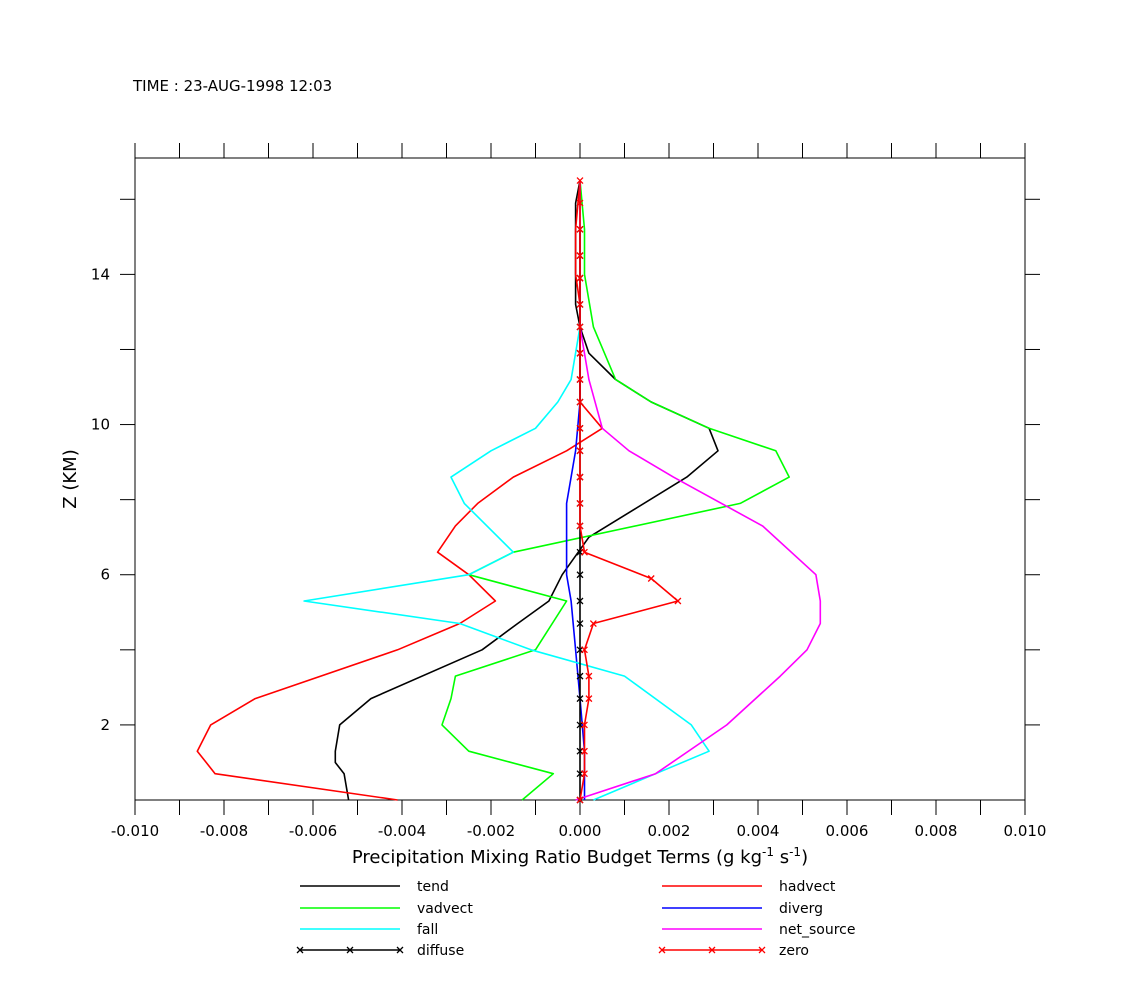 This screenshot has height=983, width=1137. Describe the element at coordinates (105, 725) in the screenshot. I see `y-tick-label: 2` at that location.